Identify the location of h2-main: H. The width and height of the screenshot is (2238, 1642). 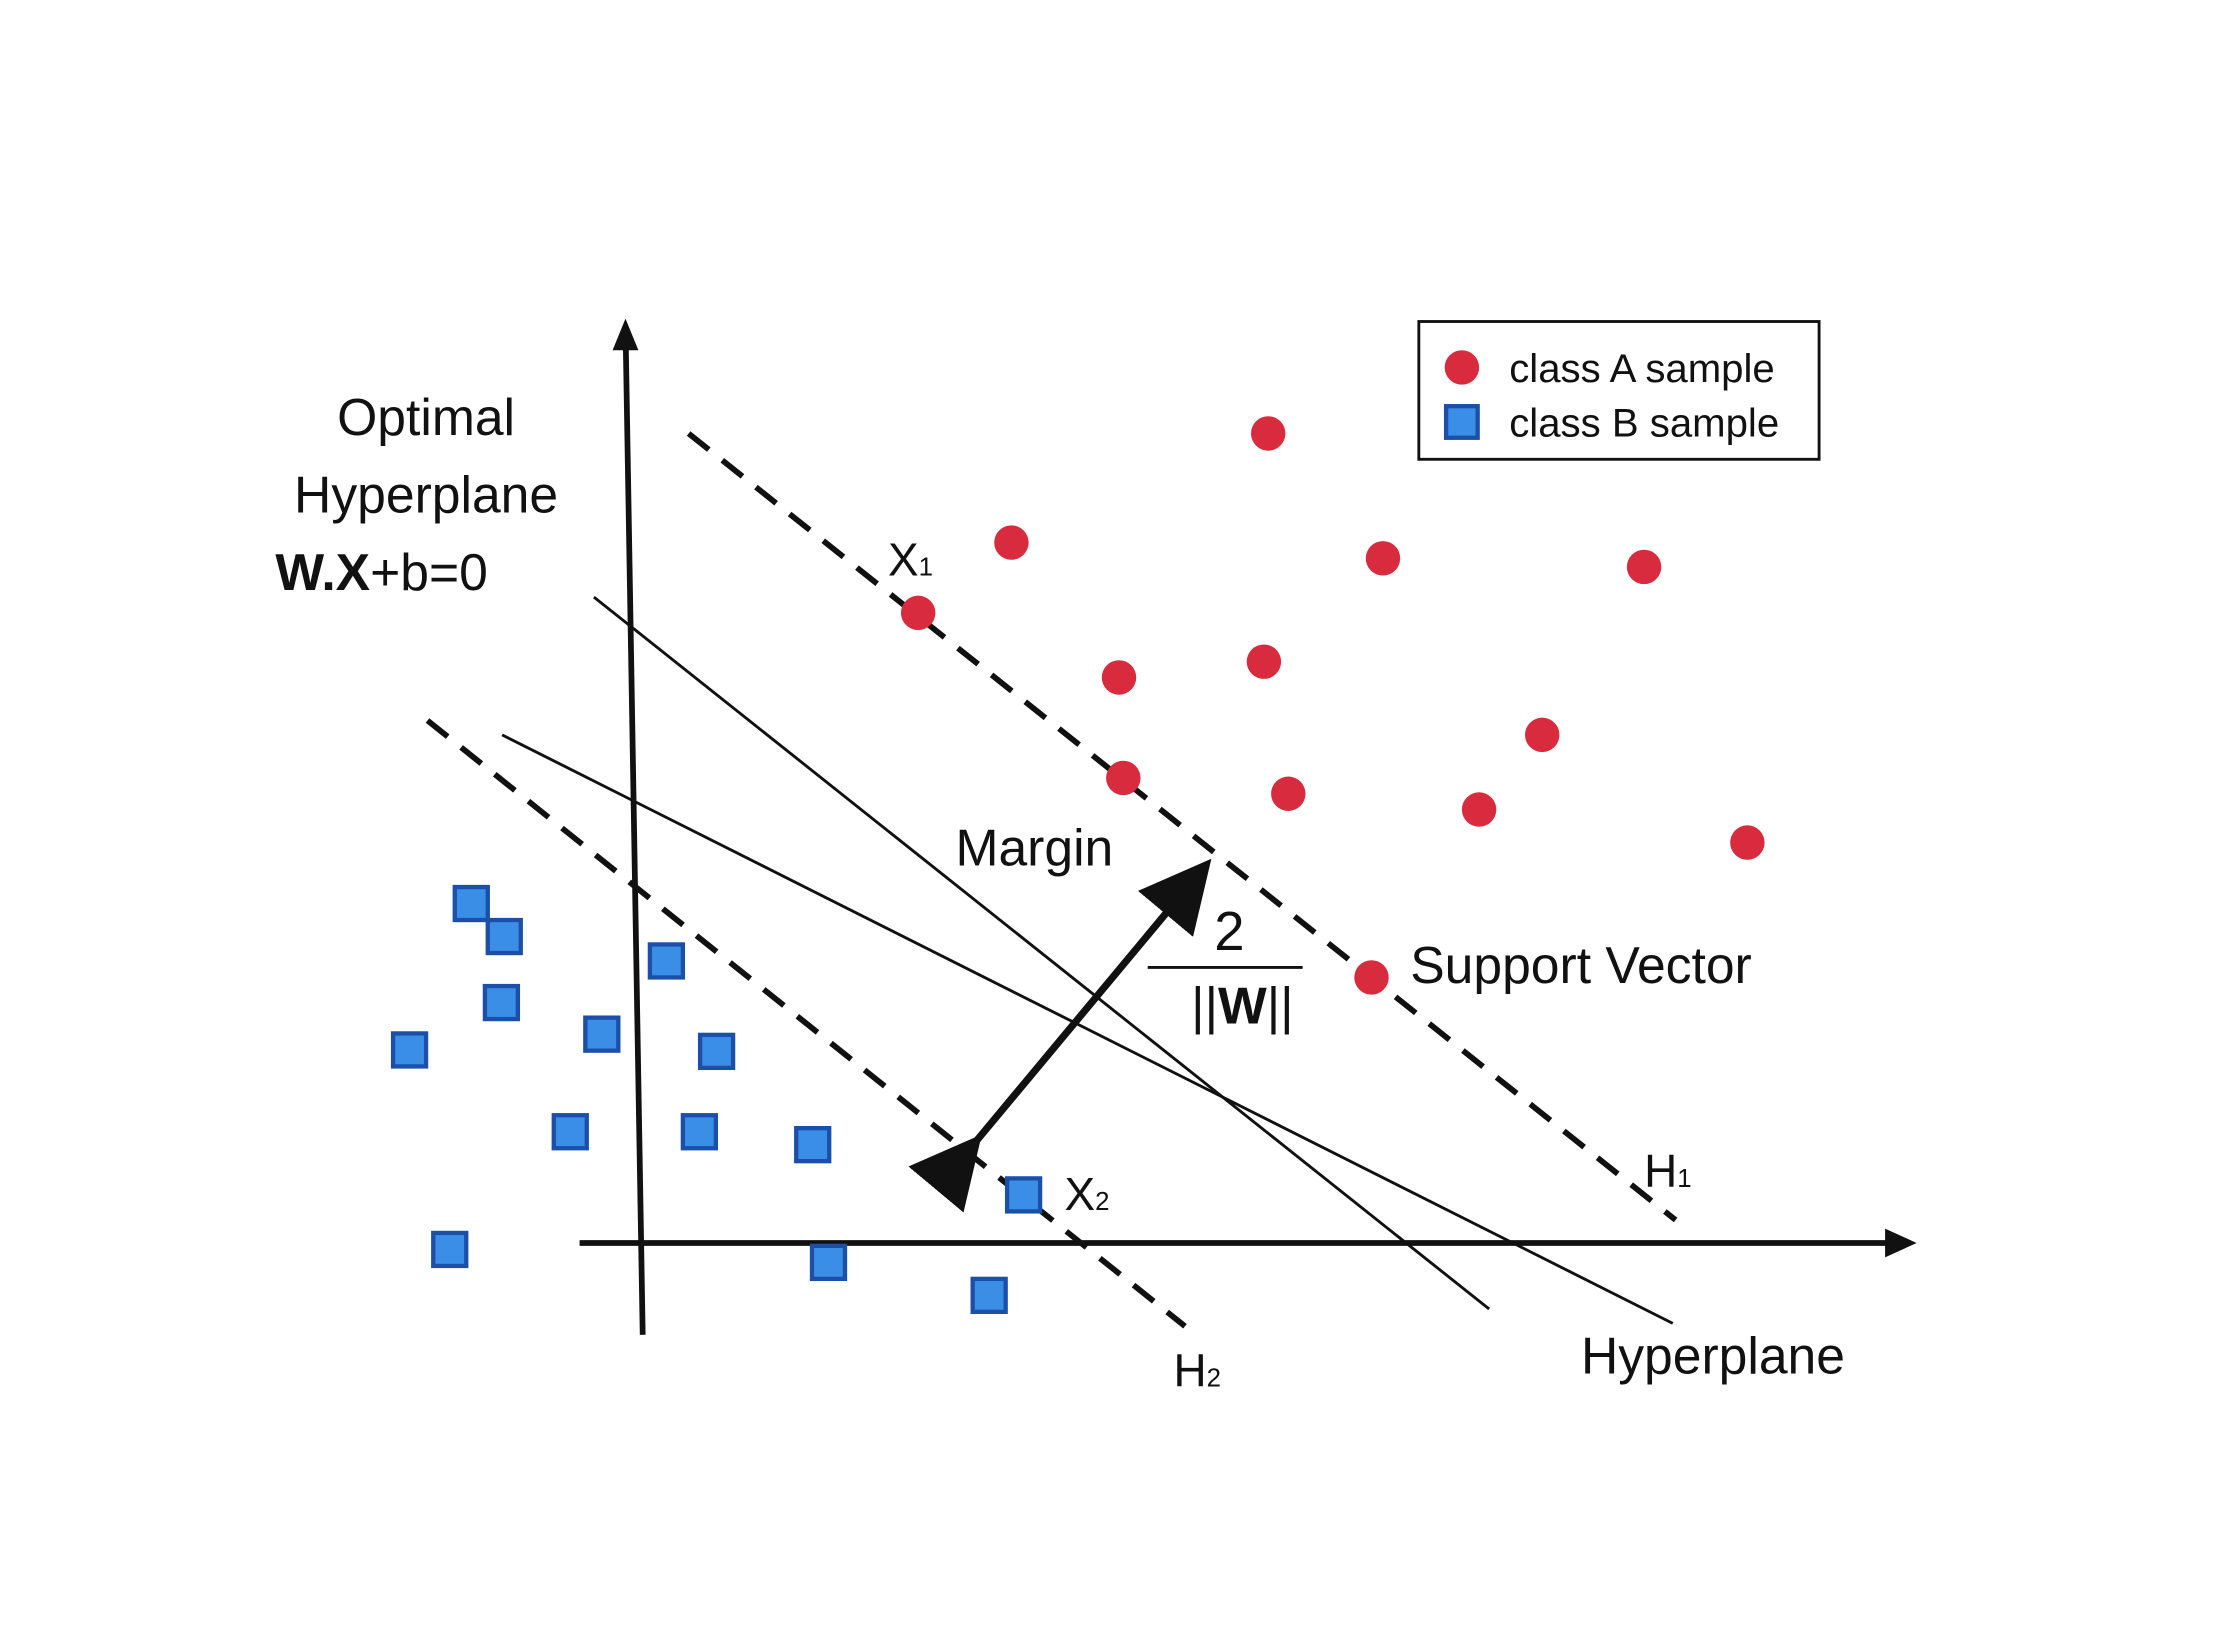
(1190, 1371).